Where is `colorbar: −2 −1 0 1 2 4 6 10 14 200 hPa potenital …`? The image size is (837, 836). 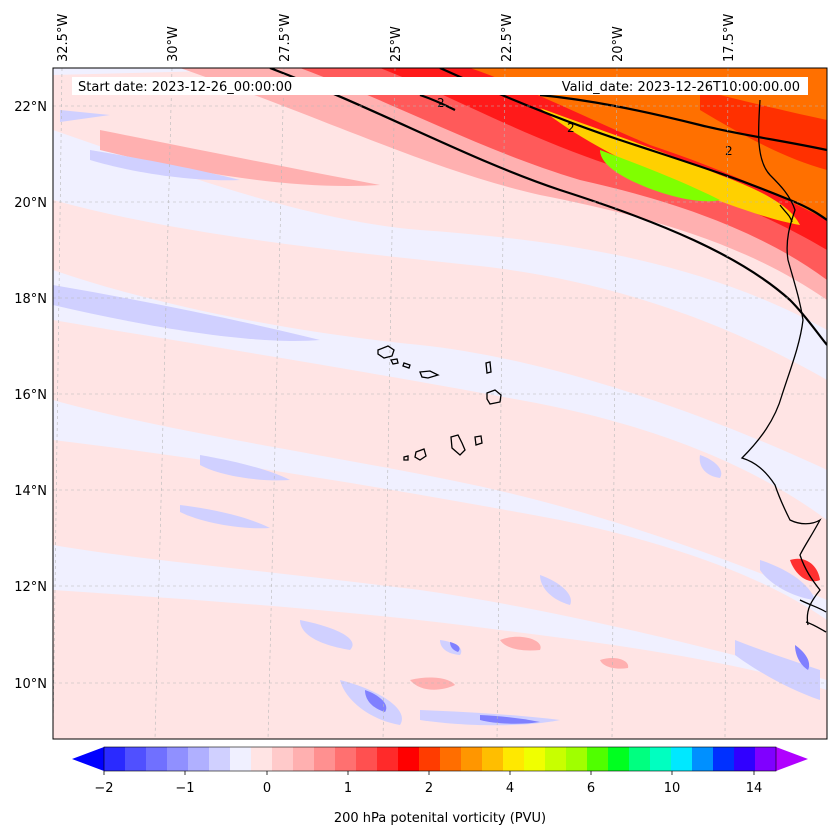
colorbar: −2 −1 0 1 2 4 6 10 14 200 hPa potenital … is located at coordinates (440, 786).